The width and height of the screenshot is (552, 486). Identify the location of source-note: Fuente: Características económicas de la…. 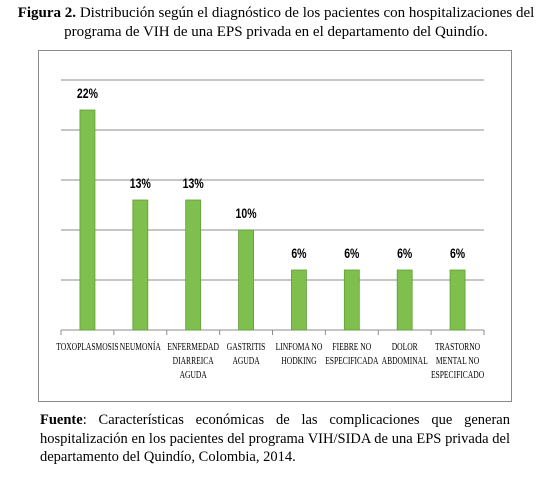
(275, 439).